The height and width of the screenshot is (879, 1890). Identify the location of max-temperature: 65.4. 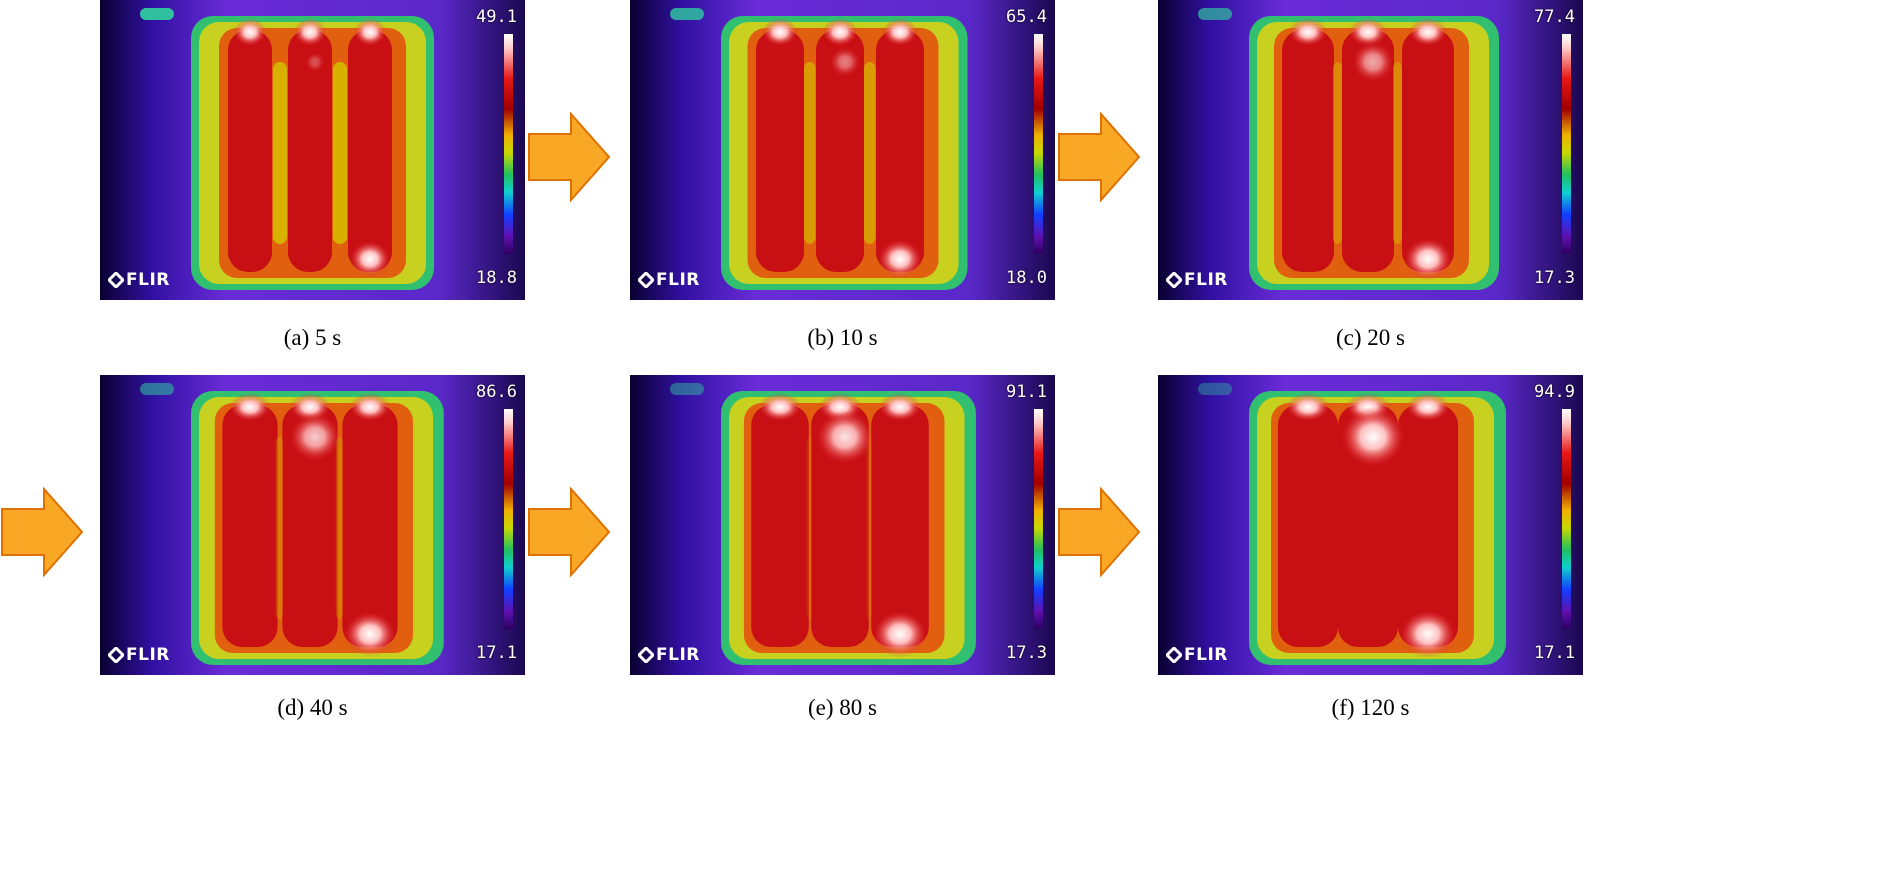
(1026, 17).